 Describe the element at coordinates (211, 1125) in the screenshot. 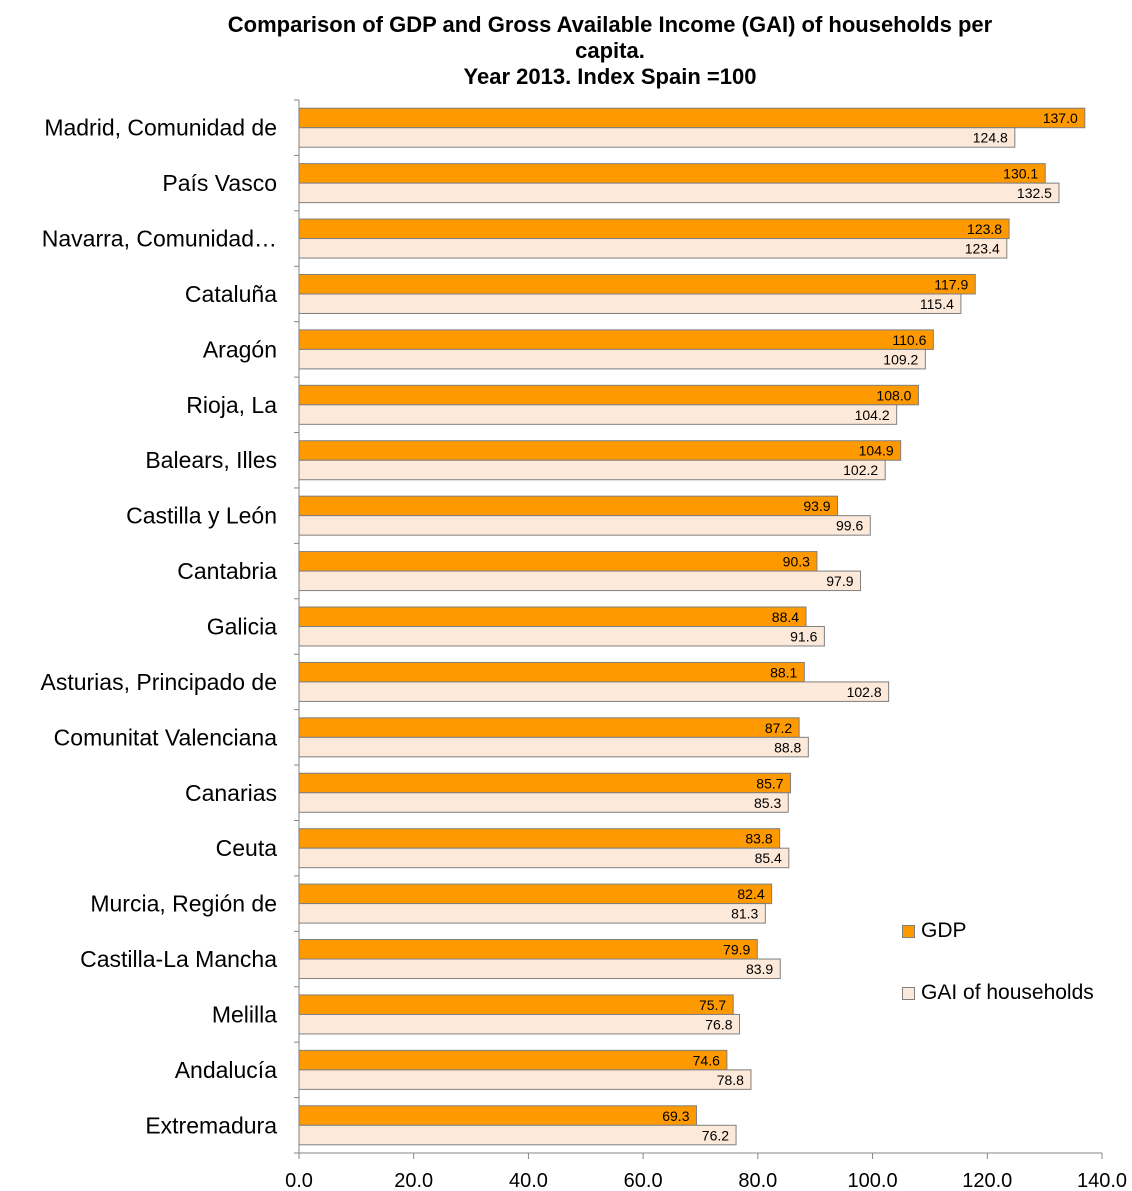

I see `category-label: Extremadura` at that location.